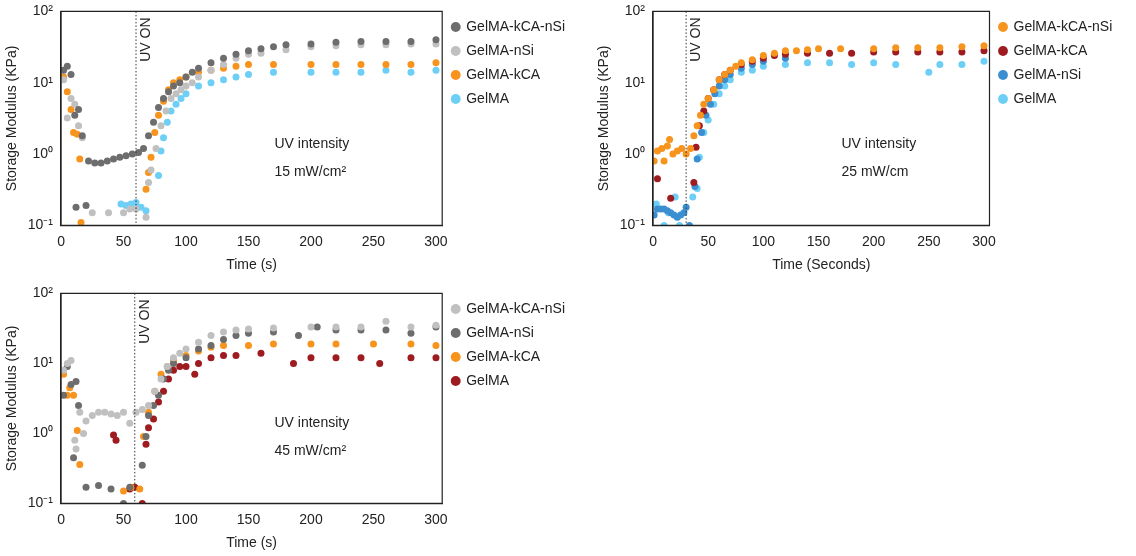  What do you see at coordinates (821, 264) in the screenshot?
I see `x-axis-title: Time (Seconds)` at bounding box center [821, 264].